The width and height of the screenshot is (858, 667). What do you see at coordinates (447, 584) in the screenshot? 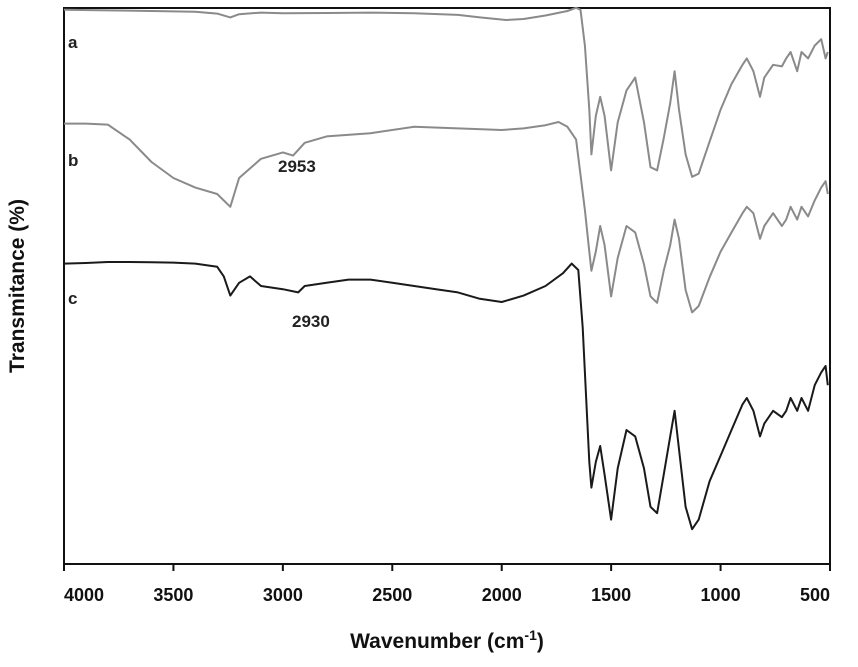
I see `x-ticks: 4000 3500 3000 2500 2000 1500 1000 500` at bounding box center [447, 584].